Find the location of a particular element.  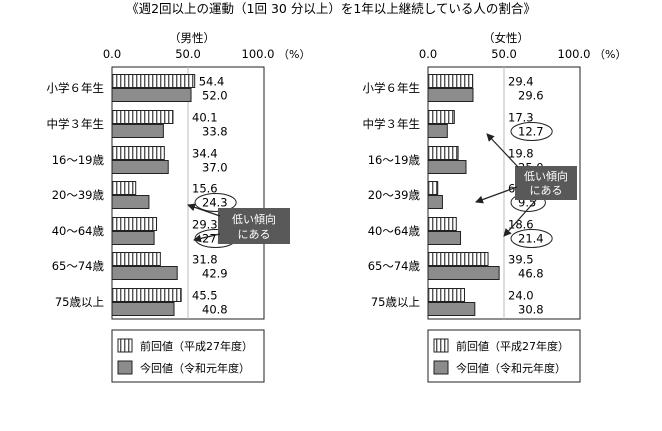

data-label-prev: 34.4 is located at coordinates (205, 154).